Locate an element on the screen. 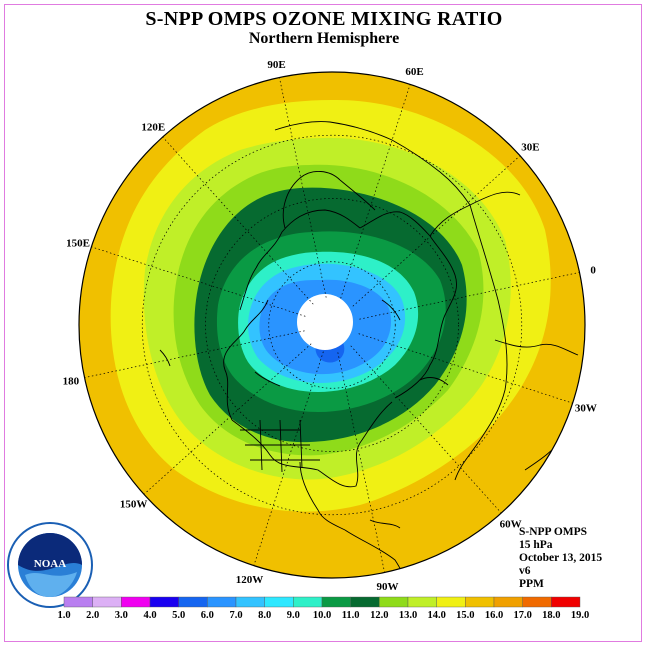 The width and height of the screenshot is (648, 648). polar-night-gap is located at coordinates (325, 322).